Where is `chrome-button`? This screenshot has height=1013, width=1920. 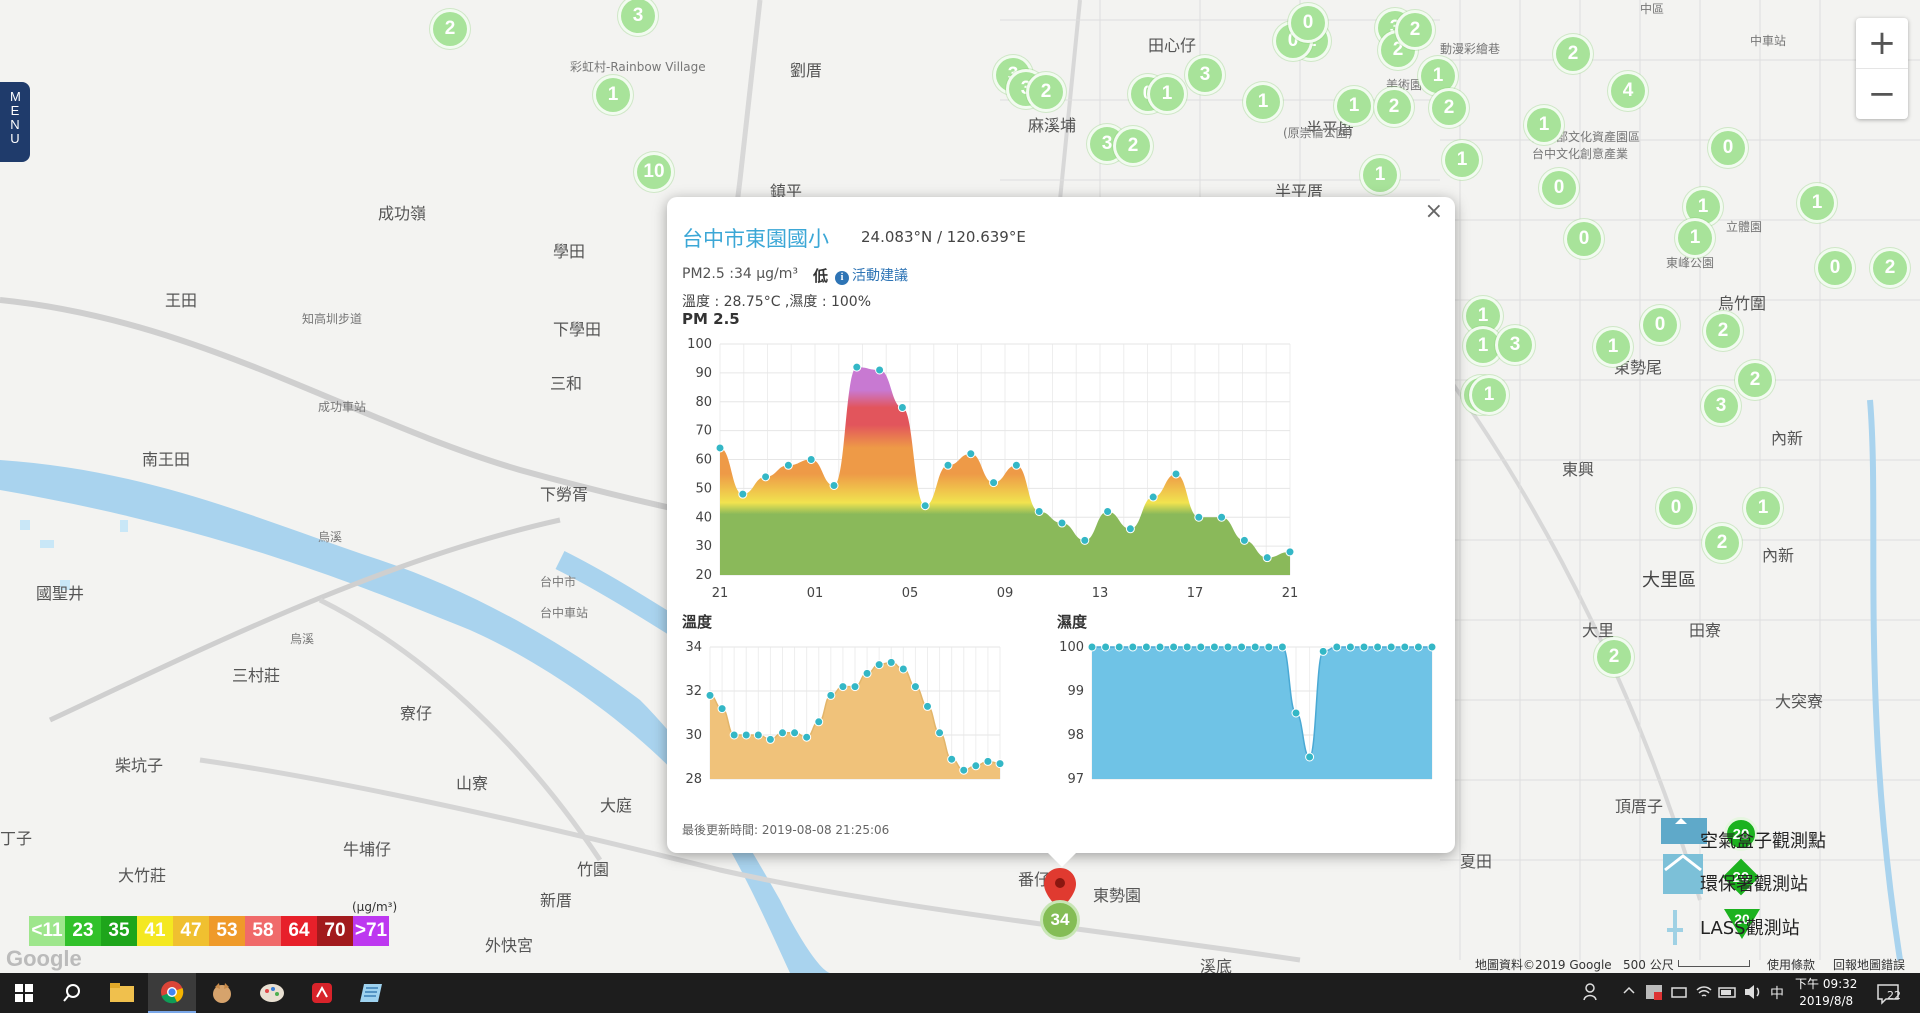
chrome-button is located at coordinates (172, 993).